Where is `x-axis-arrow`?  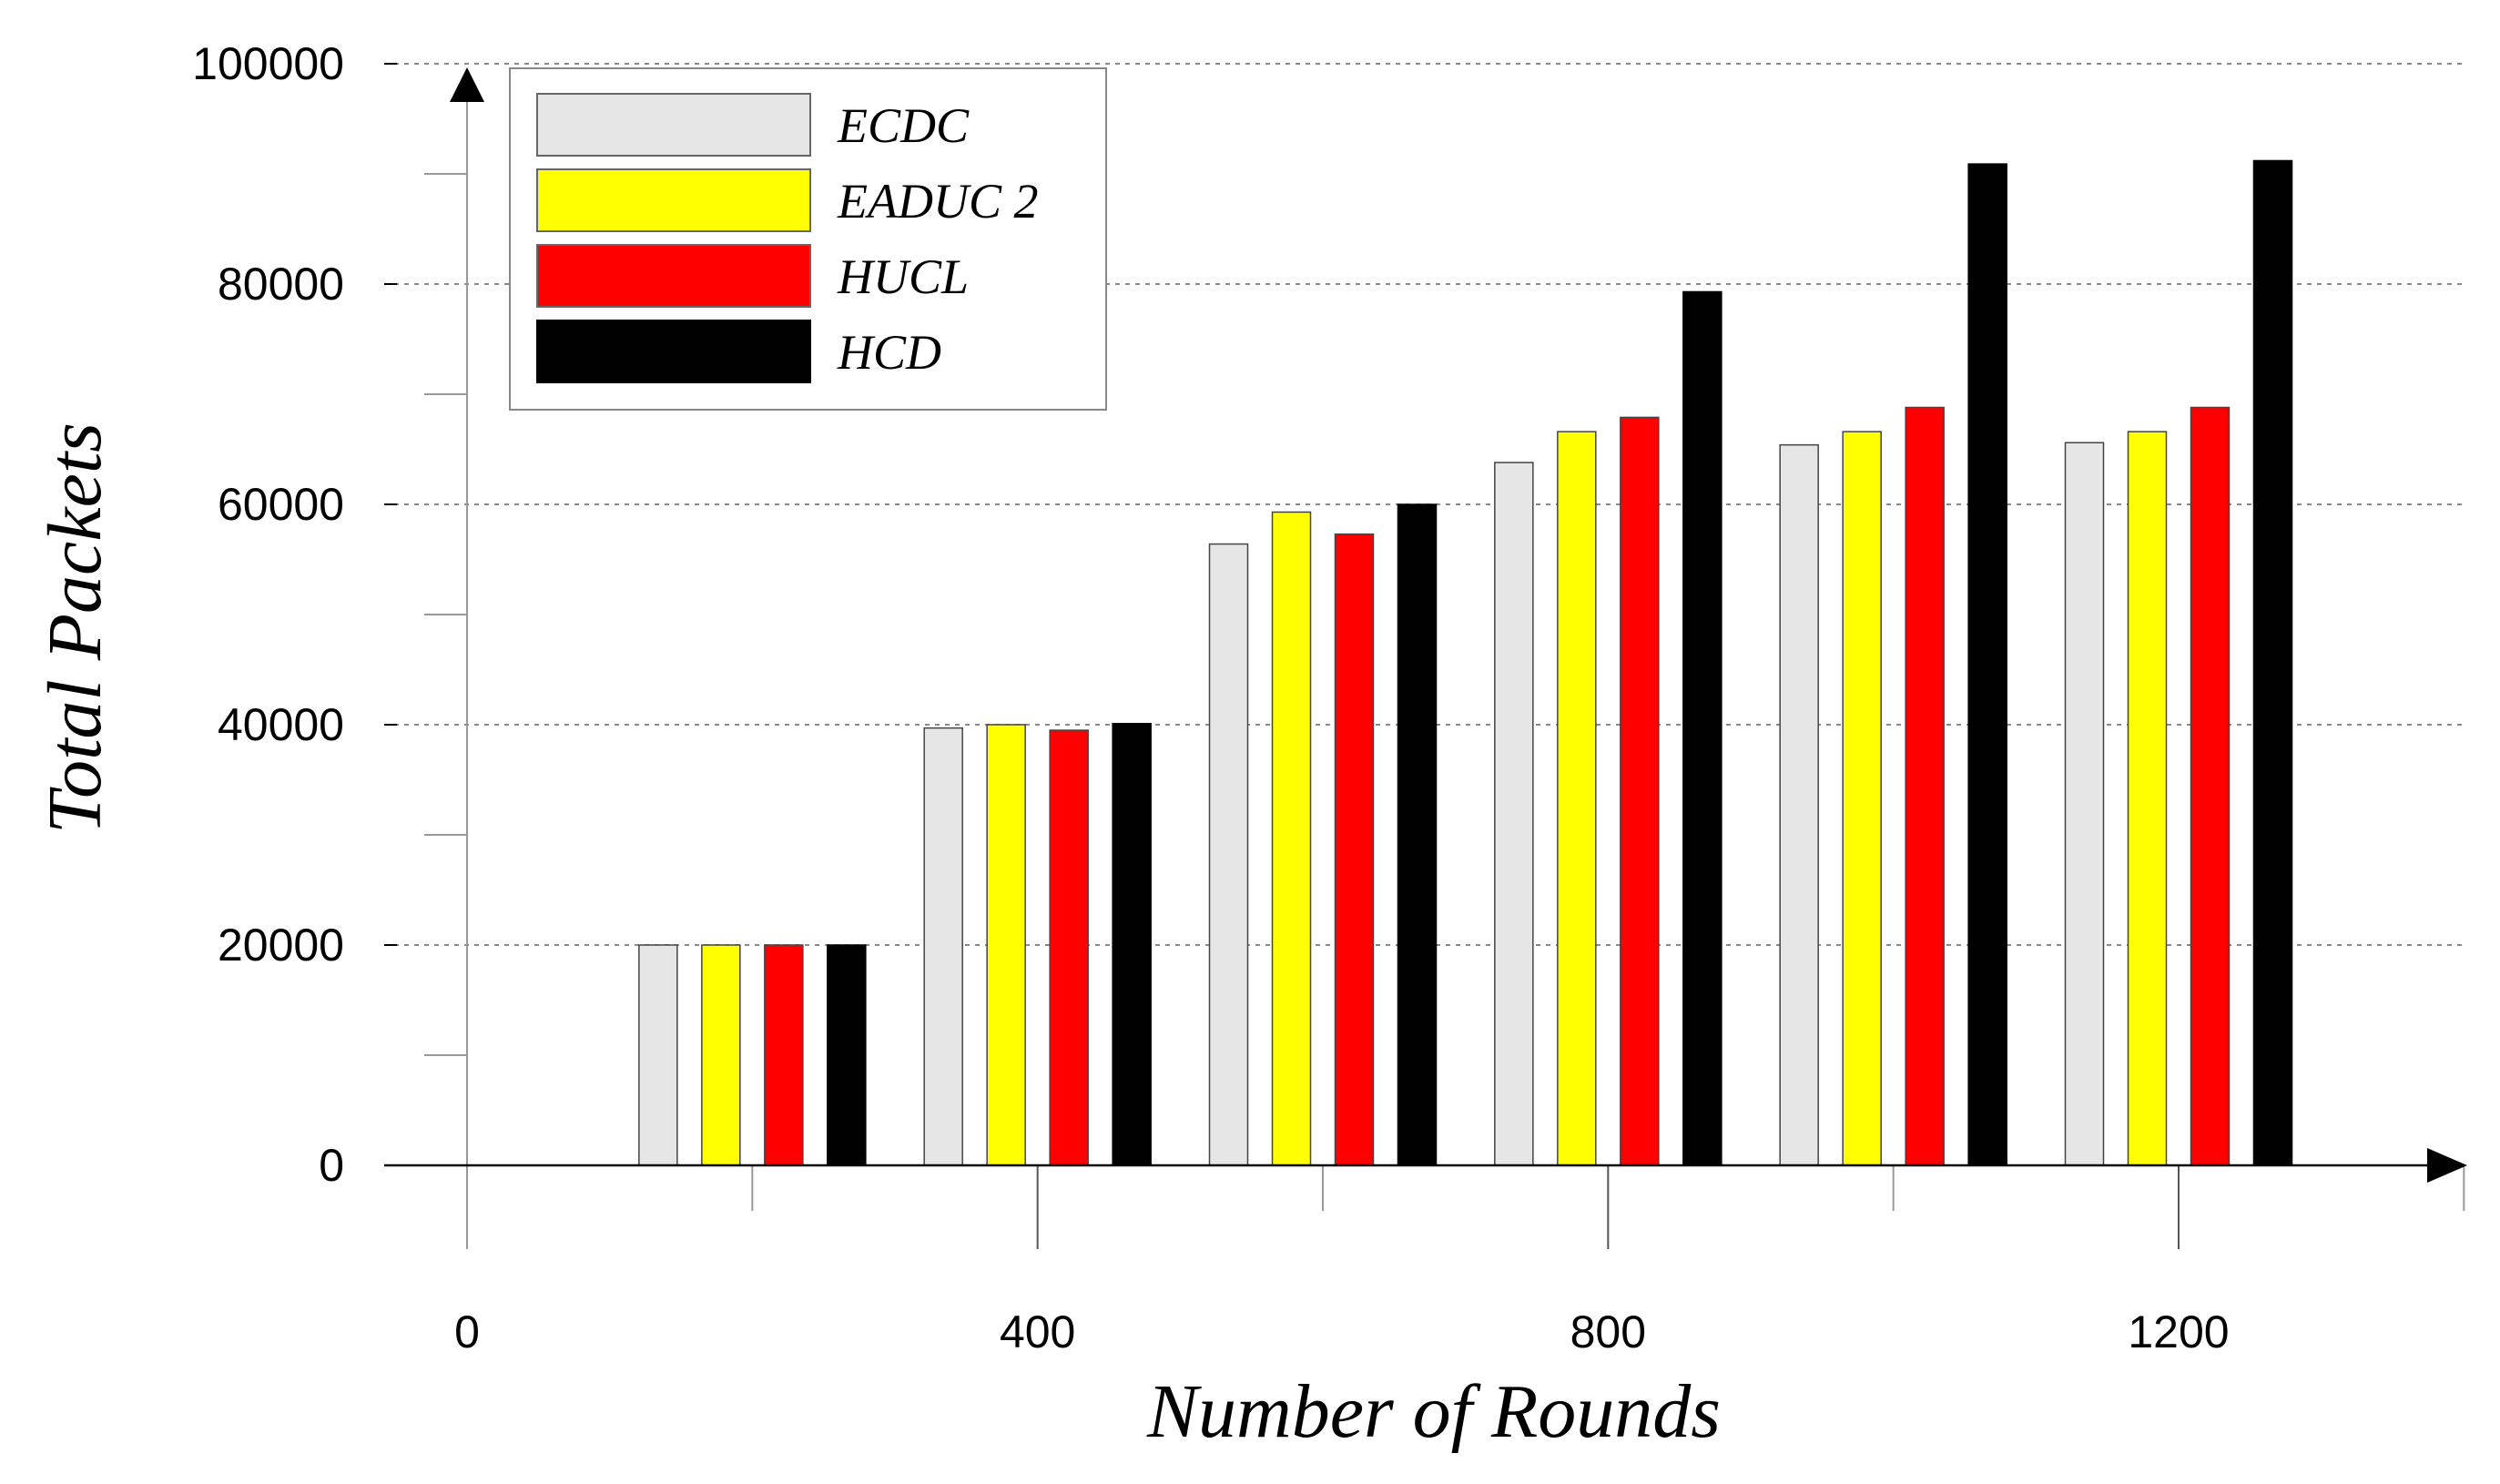
x-axis-arrow is located at coordinates (2447, 1165).